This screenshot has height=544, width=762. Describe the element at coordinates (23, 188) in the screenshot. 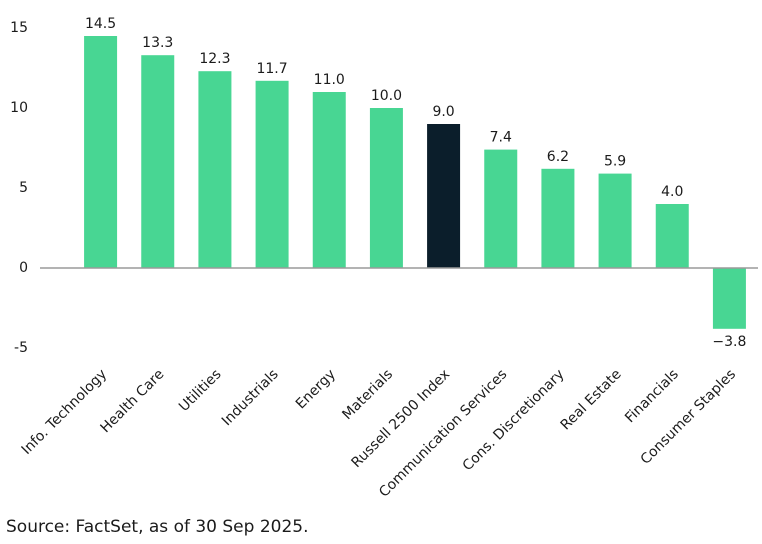

I see `y-tick-label: 5` at that location.